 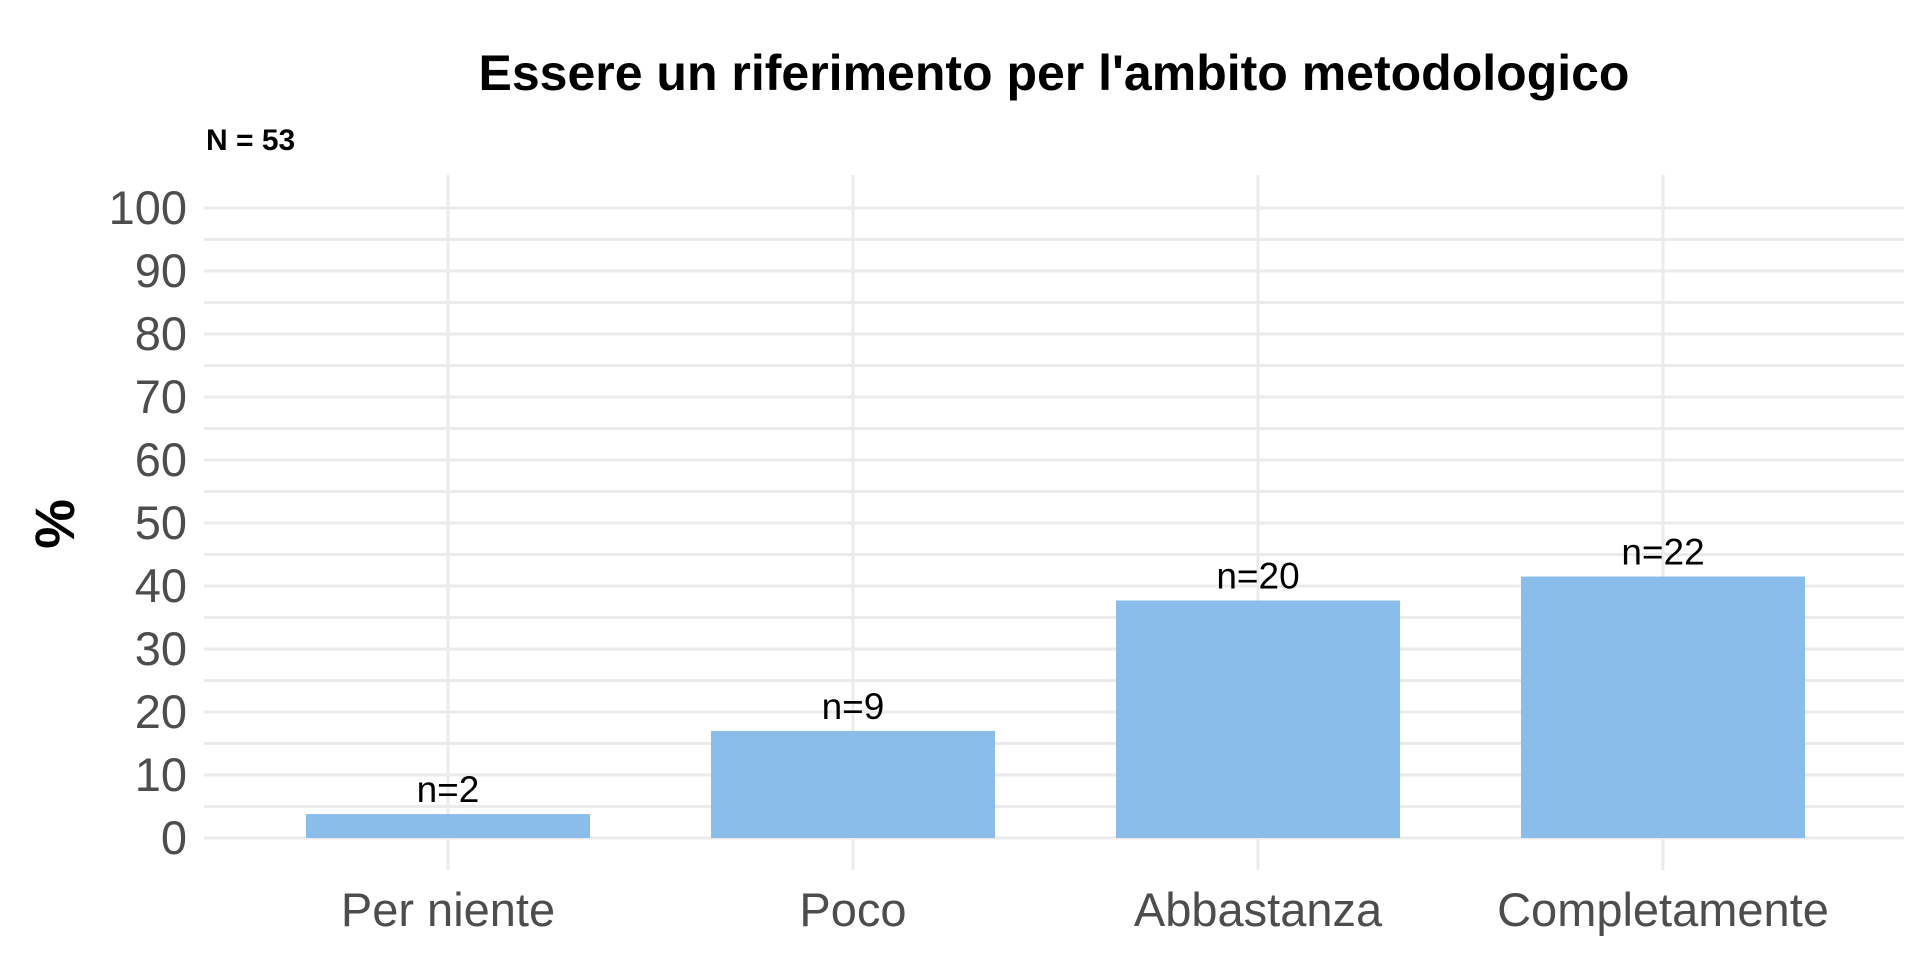 What do you see at coordinates (1258, 909) in the screenshot?
I see `x-tick-label-2: Abbastanza` at bounding box center [1258, 909].